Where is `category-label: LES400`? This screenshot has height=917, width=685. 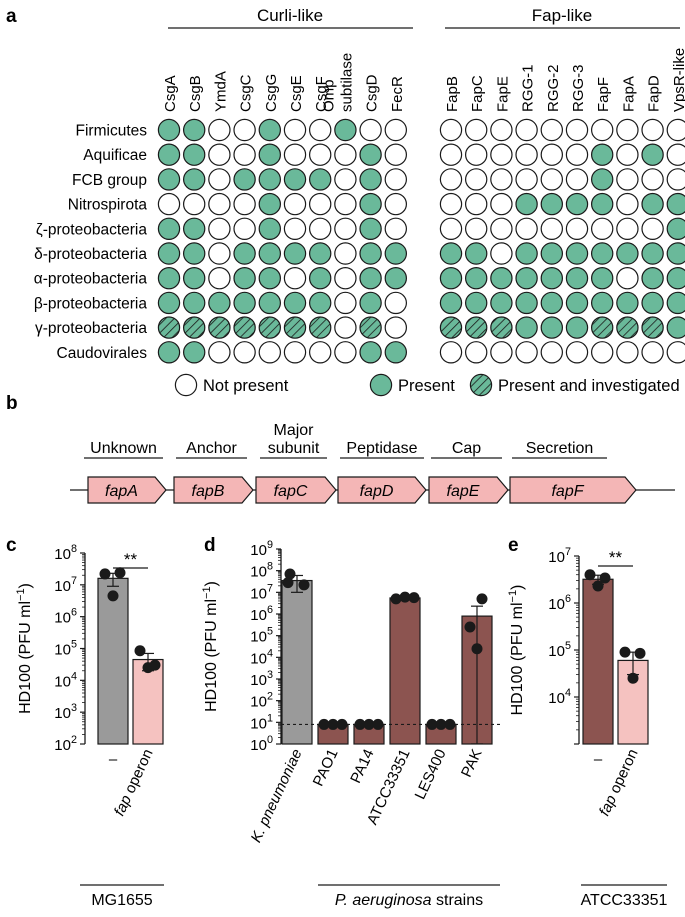
category-label: LES400 is located at coordinates (431, 775).